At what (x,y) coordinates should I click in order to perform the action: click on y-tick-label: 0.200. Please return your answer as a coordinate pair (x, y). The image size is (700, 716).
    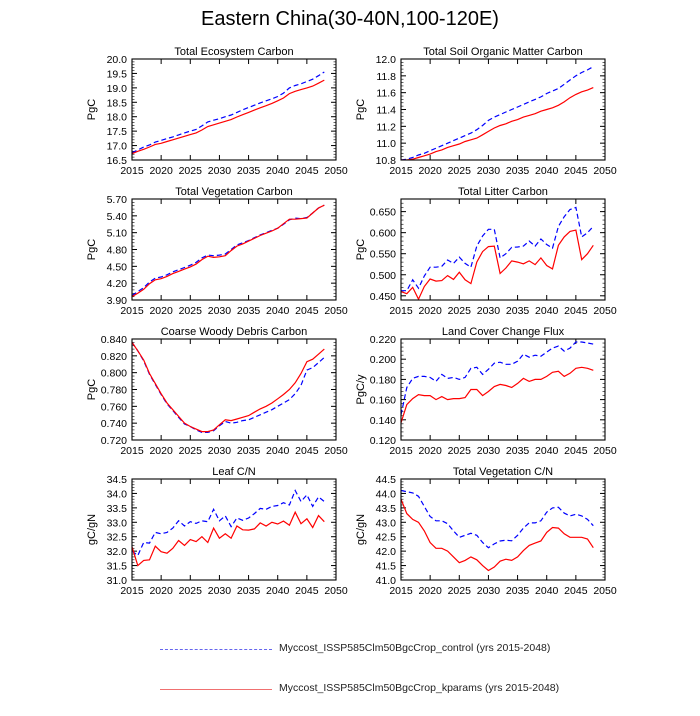
    Looking at the image, I should click on (383, 360).